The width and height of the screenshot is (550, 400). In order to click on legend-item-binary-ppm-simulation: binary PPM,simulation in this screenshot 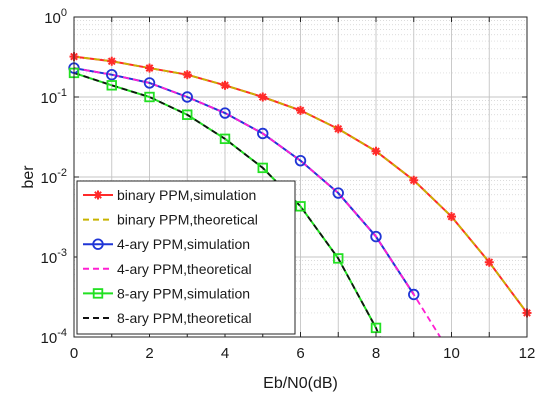, I will do `click(169, 195)`.